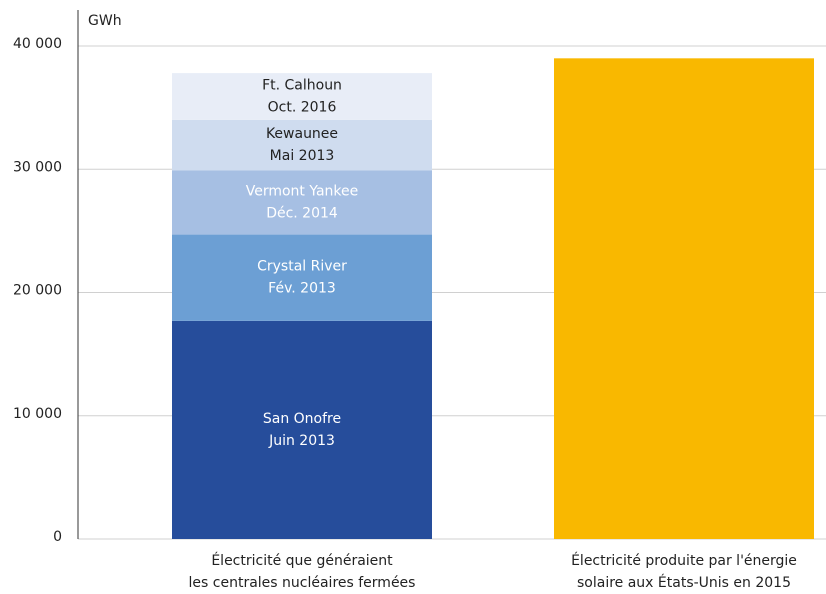  I want to click on segment-label: Kewaunee, so click(302, 134).